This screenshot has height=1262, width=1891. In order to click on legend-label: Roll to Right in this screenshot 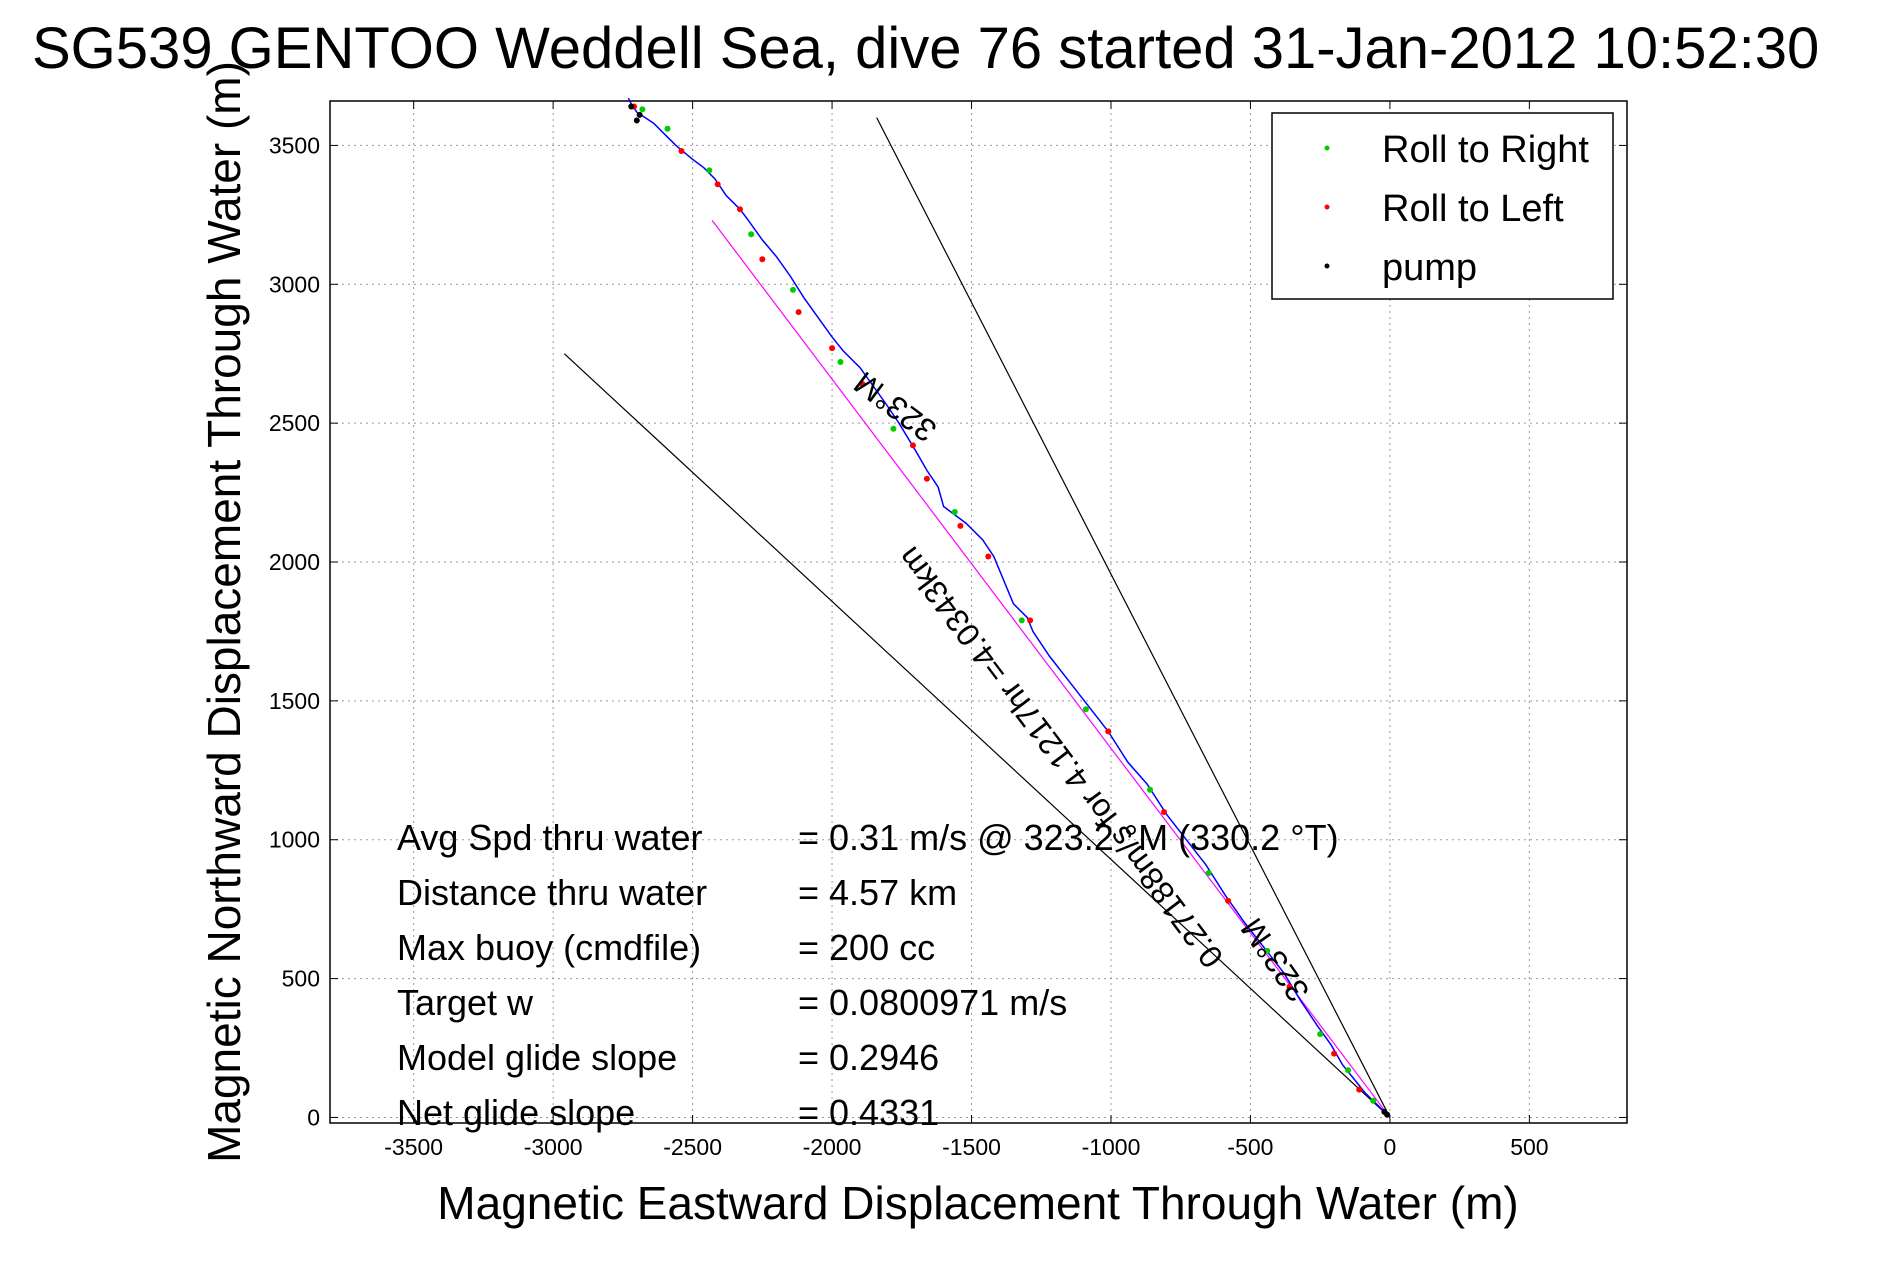, I will do `click(1485, 150)`.